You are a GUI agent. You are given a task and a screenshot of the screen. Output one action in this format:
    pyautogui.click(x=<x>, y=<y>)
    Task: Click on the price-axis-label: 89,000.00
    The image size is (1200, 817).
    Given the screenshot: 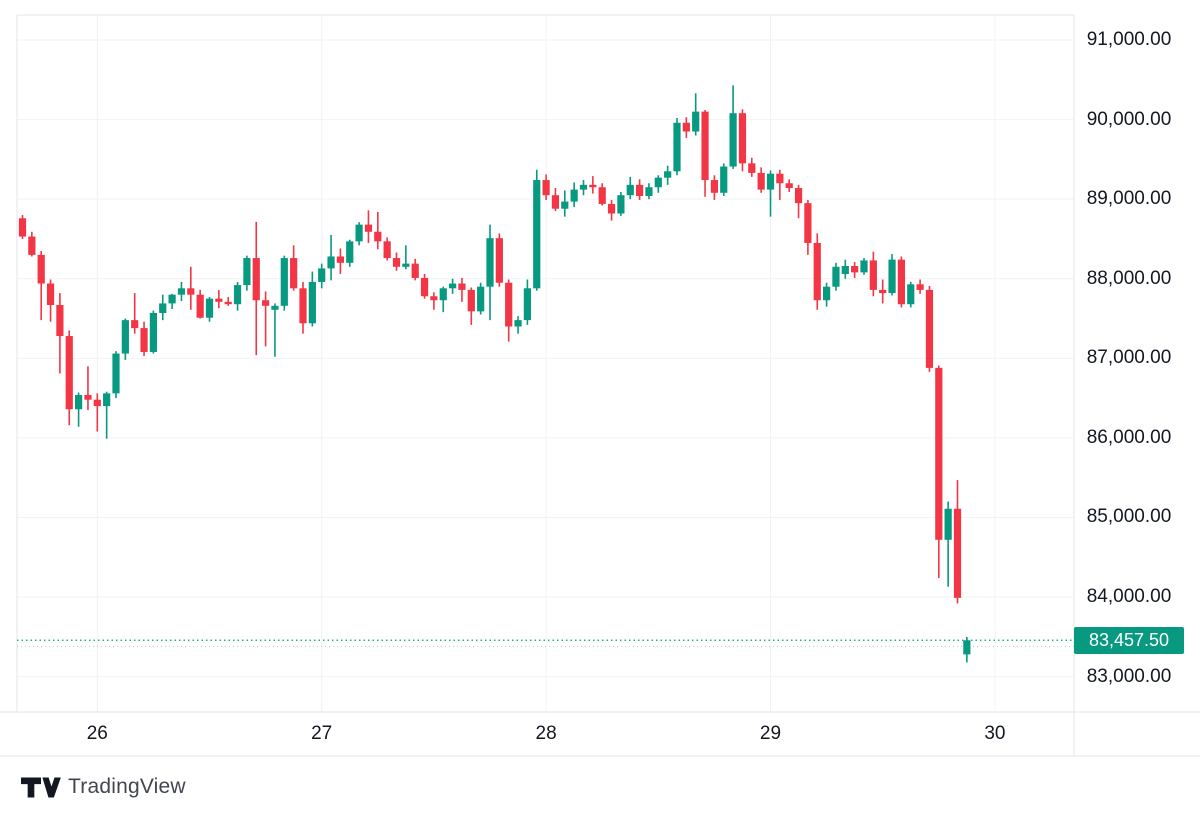 What is the action you would take?
    pyautogui.click(x=1129, y=199)
    